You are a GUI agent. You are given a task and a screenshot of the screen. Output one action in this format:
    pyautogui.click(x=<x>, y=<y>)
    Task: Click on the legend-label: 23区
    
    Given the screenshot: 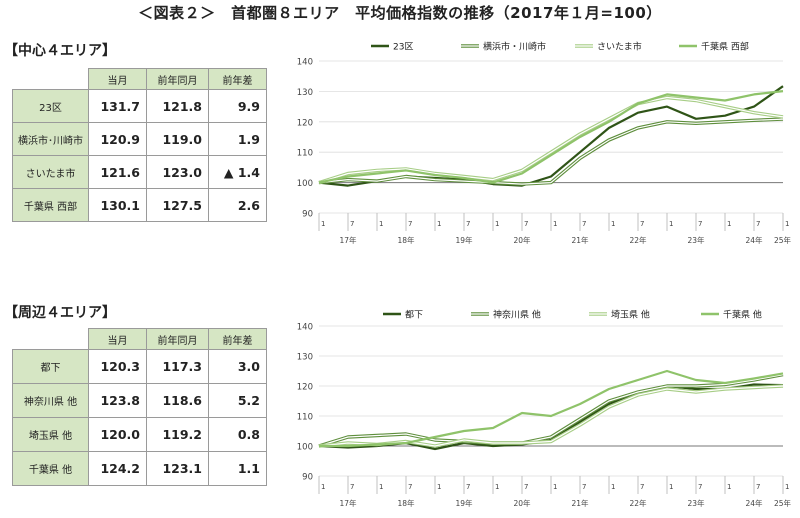 What is the action you would take?
    pyautogui.click(x=403, y=47)
    